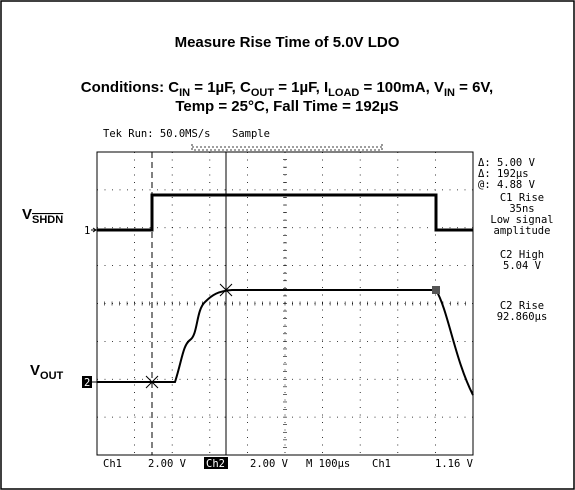 This screenshot has width=575, height=490. I want to click on scope-mode: Sample, so click(251, 134).